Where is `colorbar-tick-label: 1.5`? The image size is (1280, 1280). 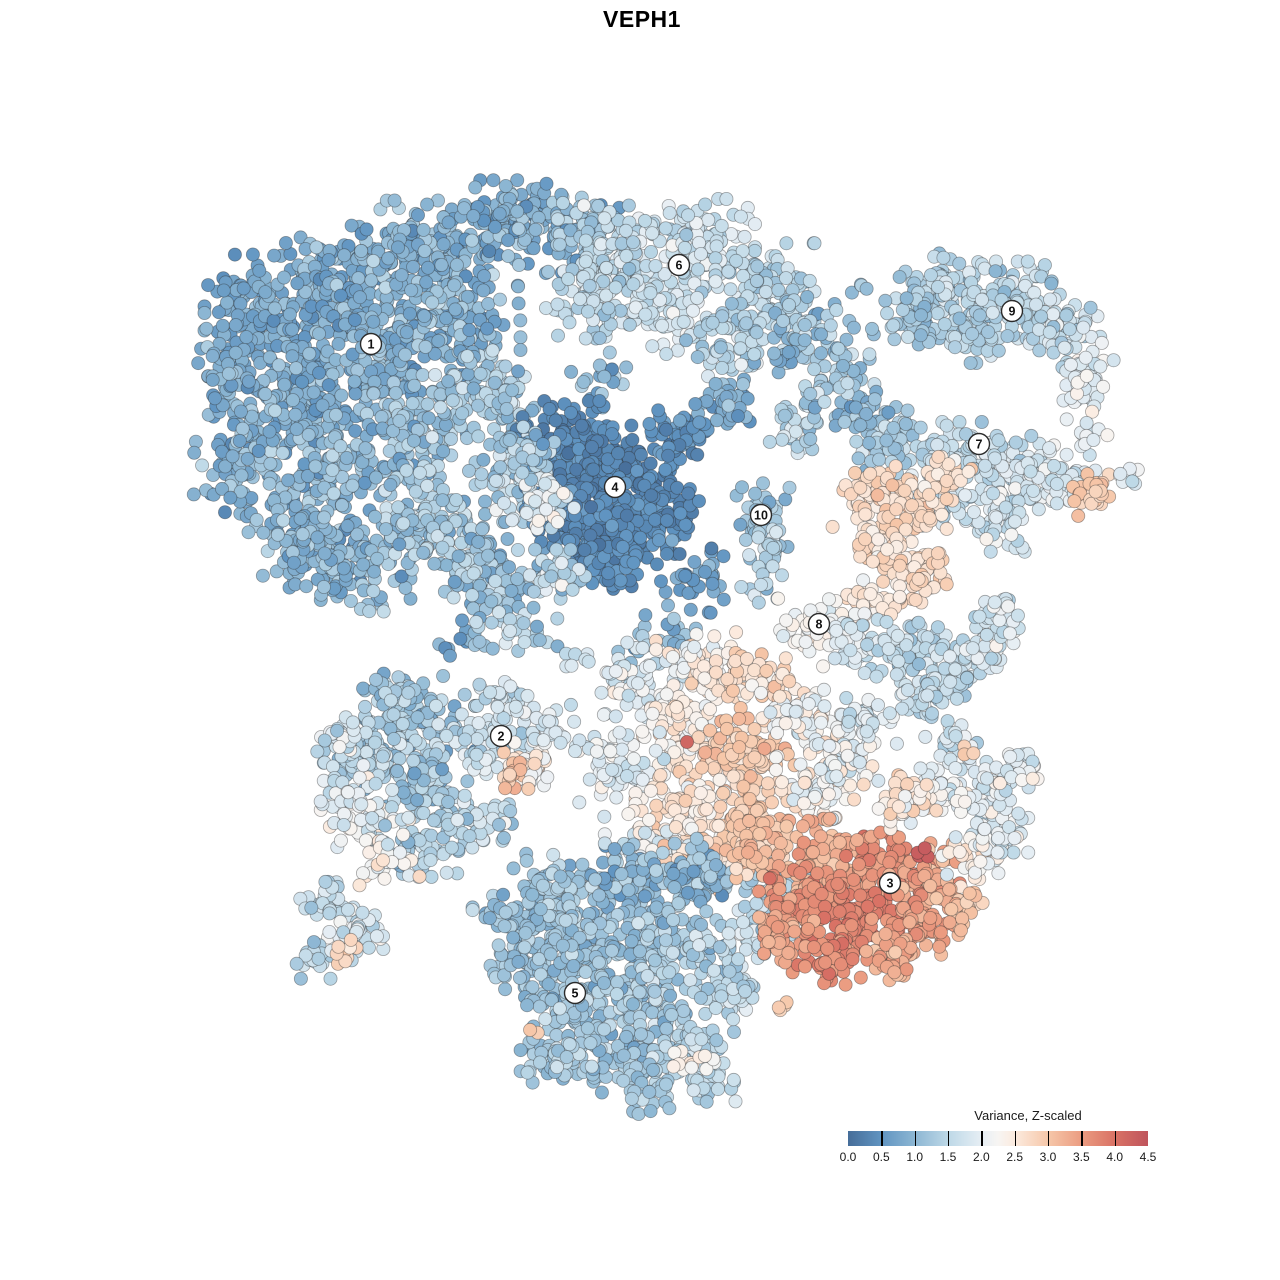
colorbar-tick-label: 1.5 is located at coordinates (948, 1157).